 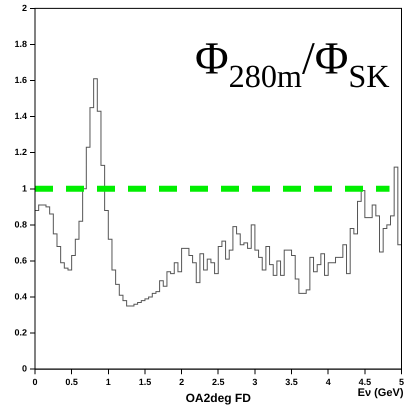 I want to click on y-tick-label: 1.4, so click(x=20, y=116).